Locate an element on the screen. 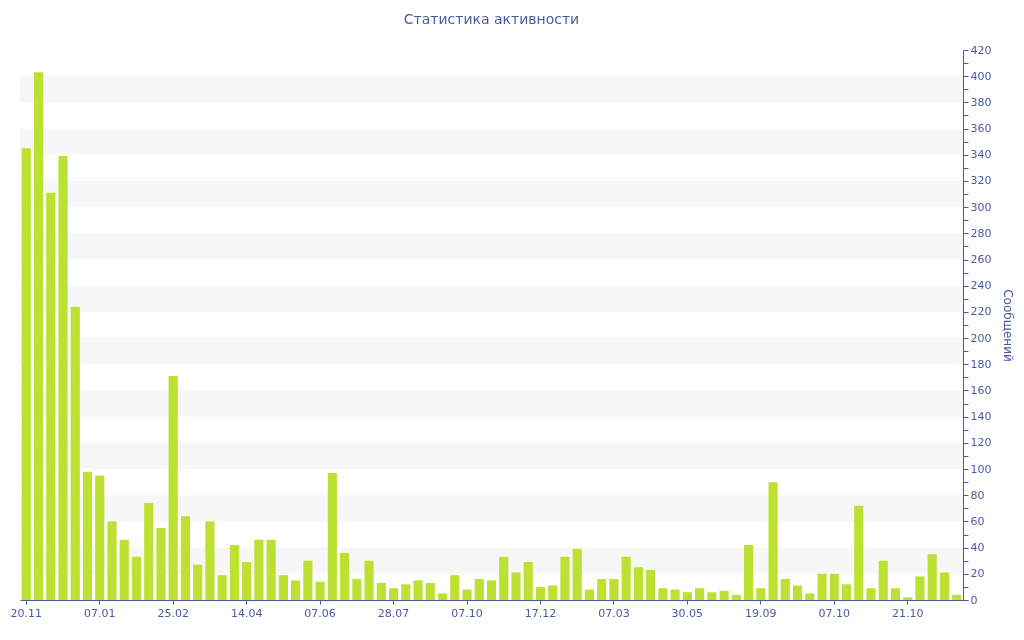 The image size is (1024, 640). x-tick-label: 07.03 is located at coordinates (614, 613).